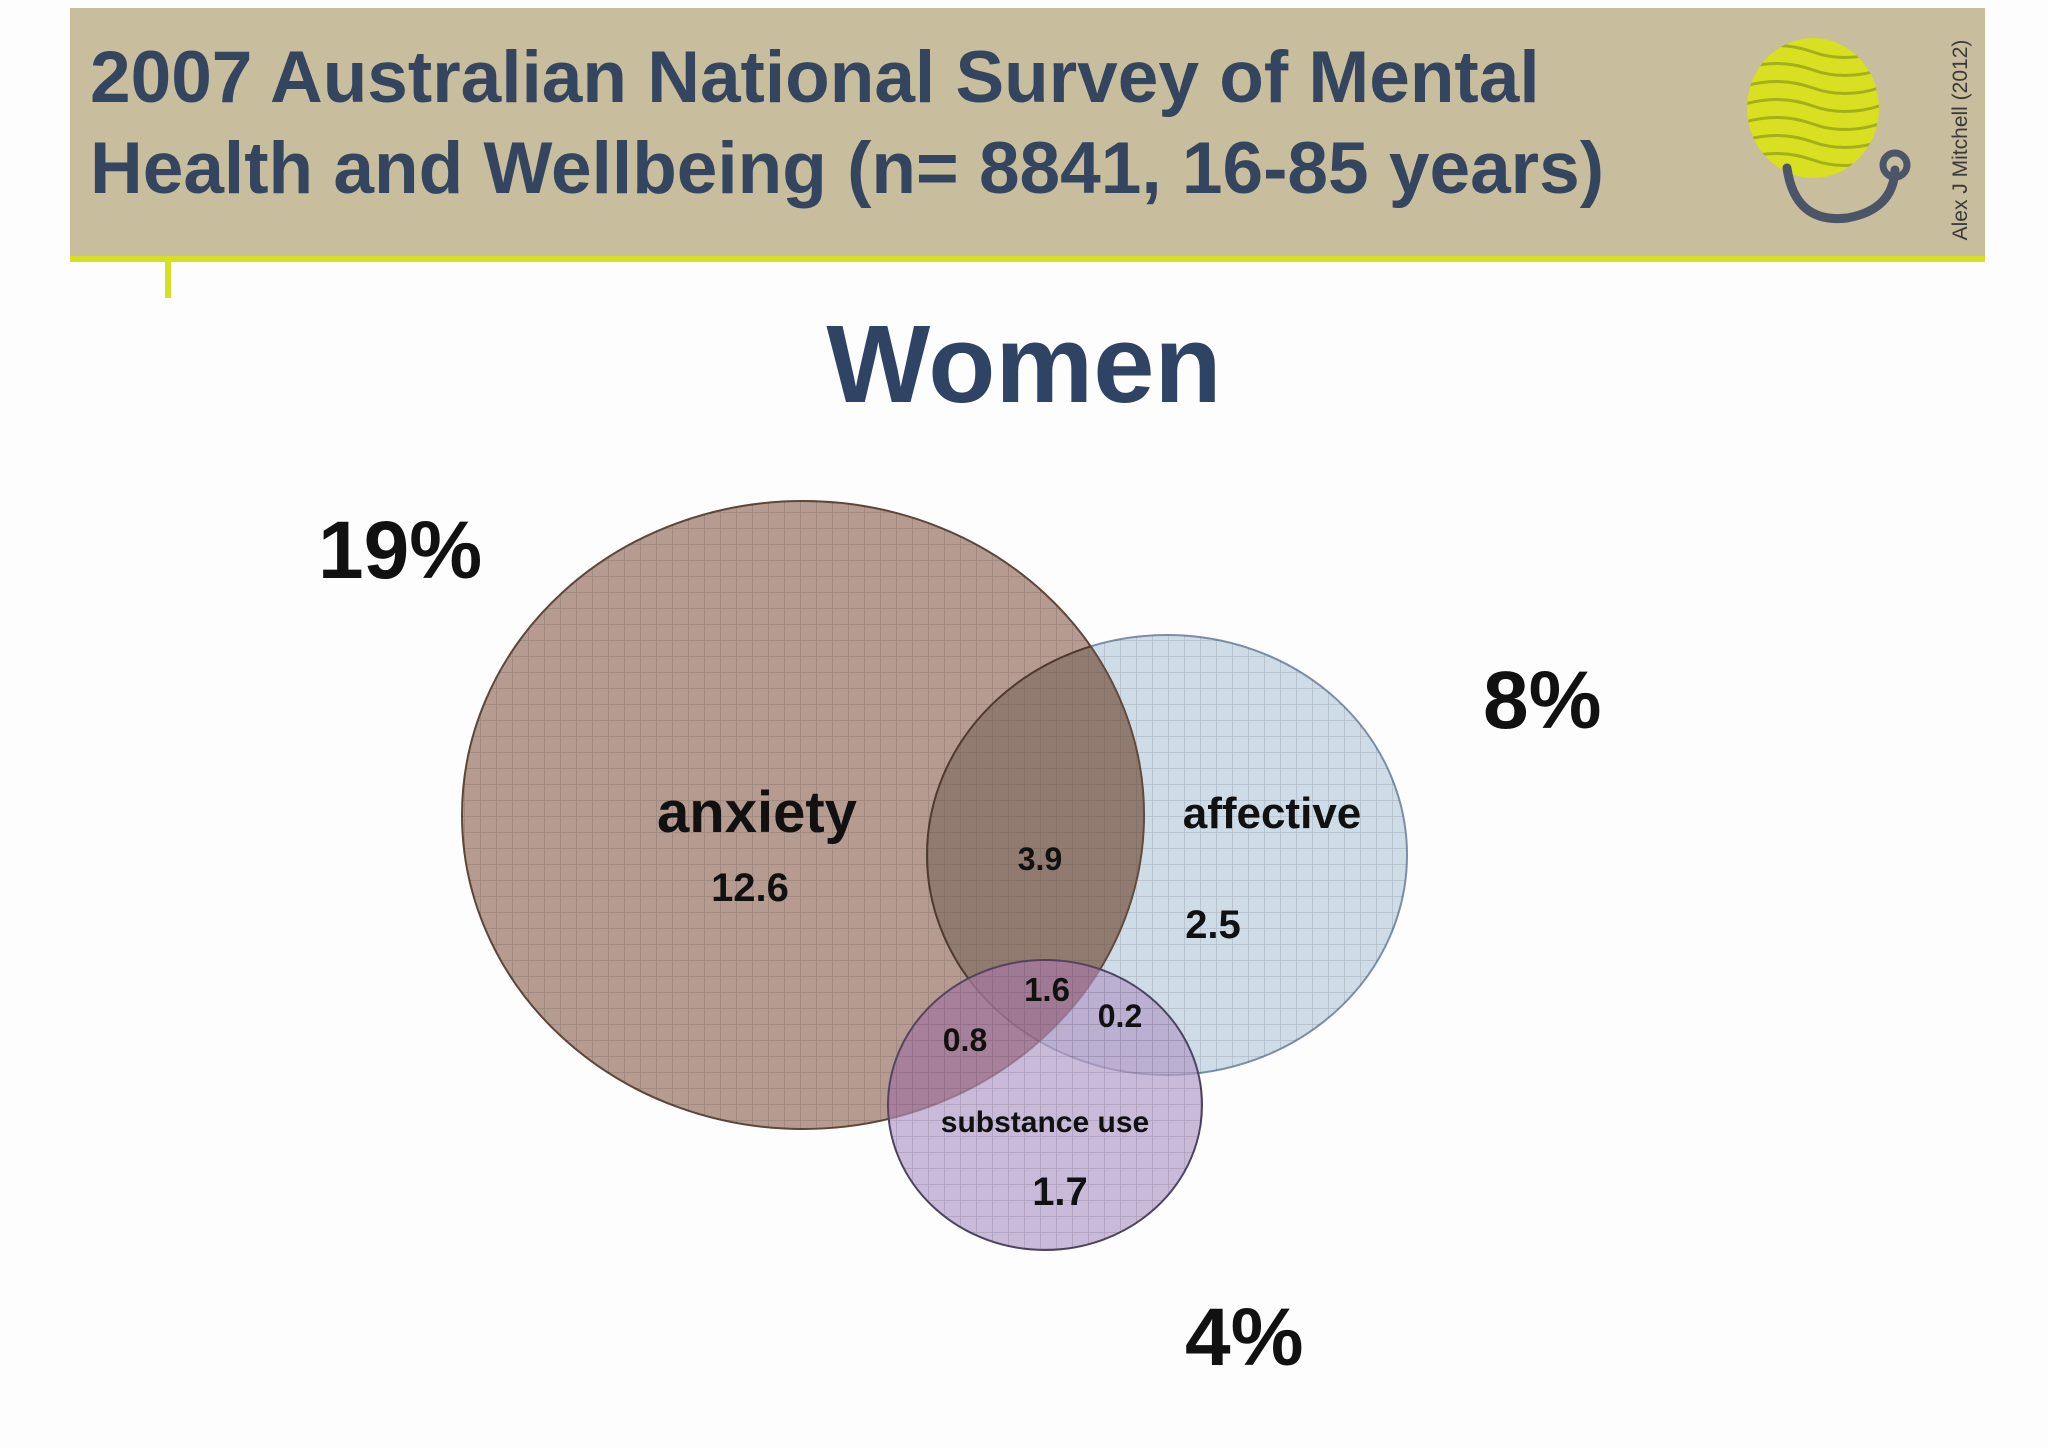 This screenshot has height=1448, width=2048. What do you see at coordinates (1045, 1122) in the screenshot?
I see `substance-use-label: substance use` at bounding box center [1045, 1122].